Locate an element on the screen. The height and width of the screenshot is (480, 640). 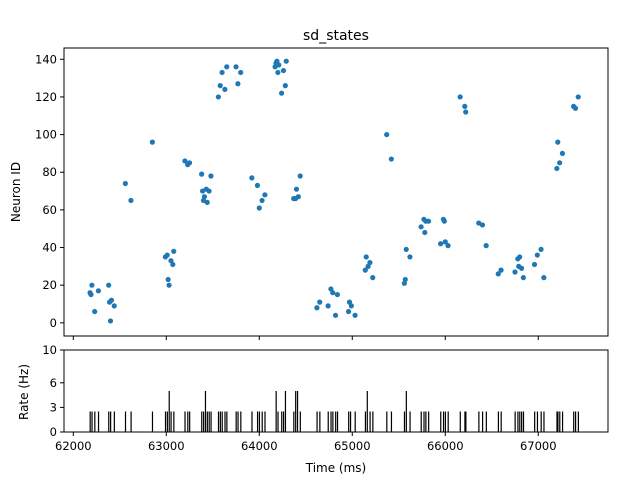
rate-x-tick-label: 64000 is located at coordinates (259, 446).